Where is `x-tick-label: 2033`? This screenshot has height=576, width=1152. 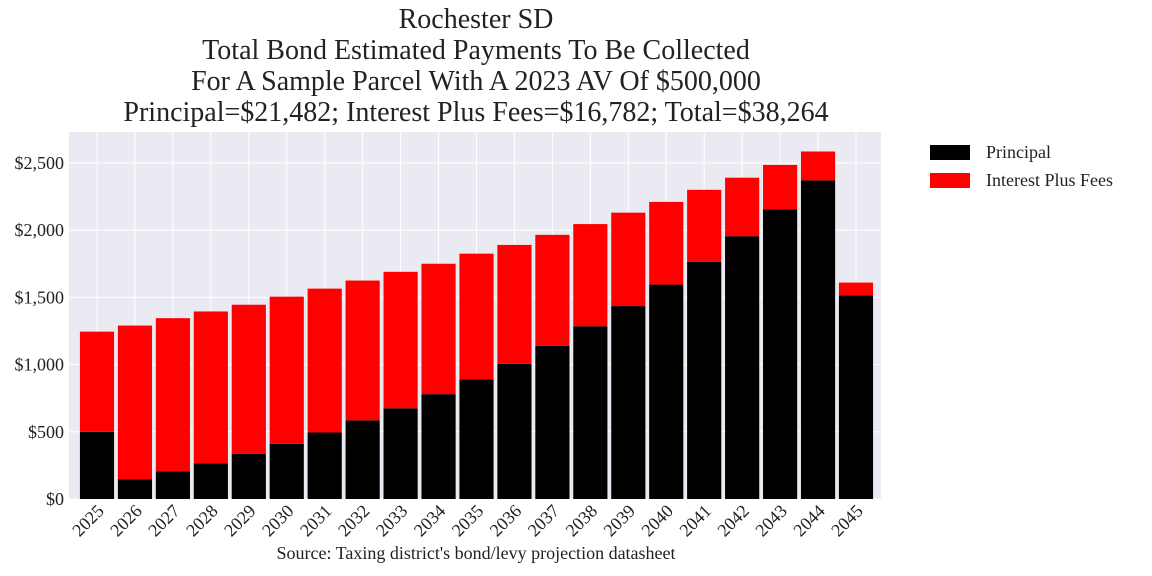 x-tick-label: 2033 is located at coordinates (392, 521).